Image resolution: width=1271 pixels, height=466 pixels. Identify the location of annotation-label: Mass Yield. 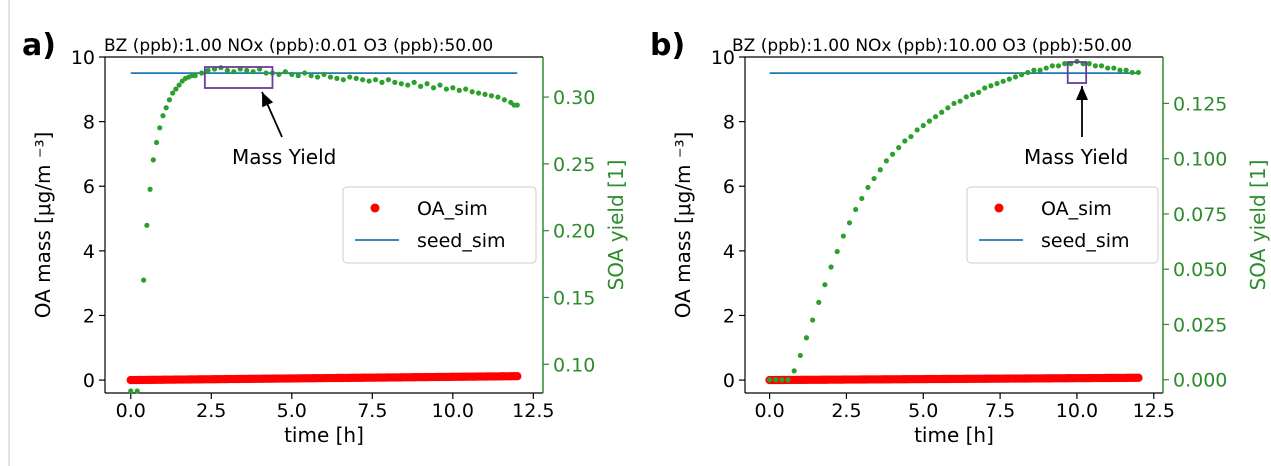
(284, 157).